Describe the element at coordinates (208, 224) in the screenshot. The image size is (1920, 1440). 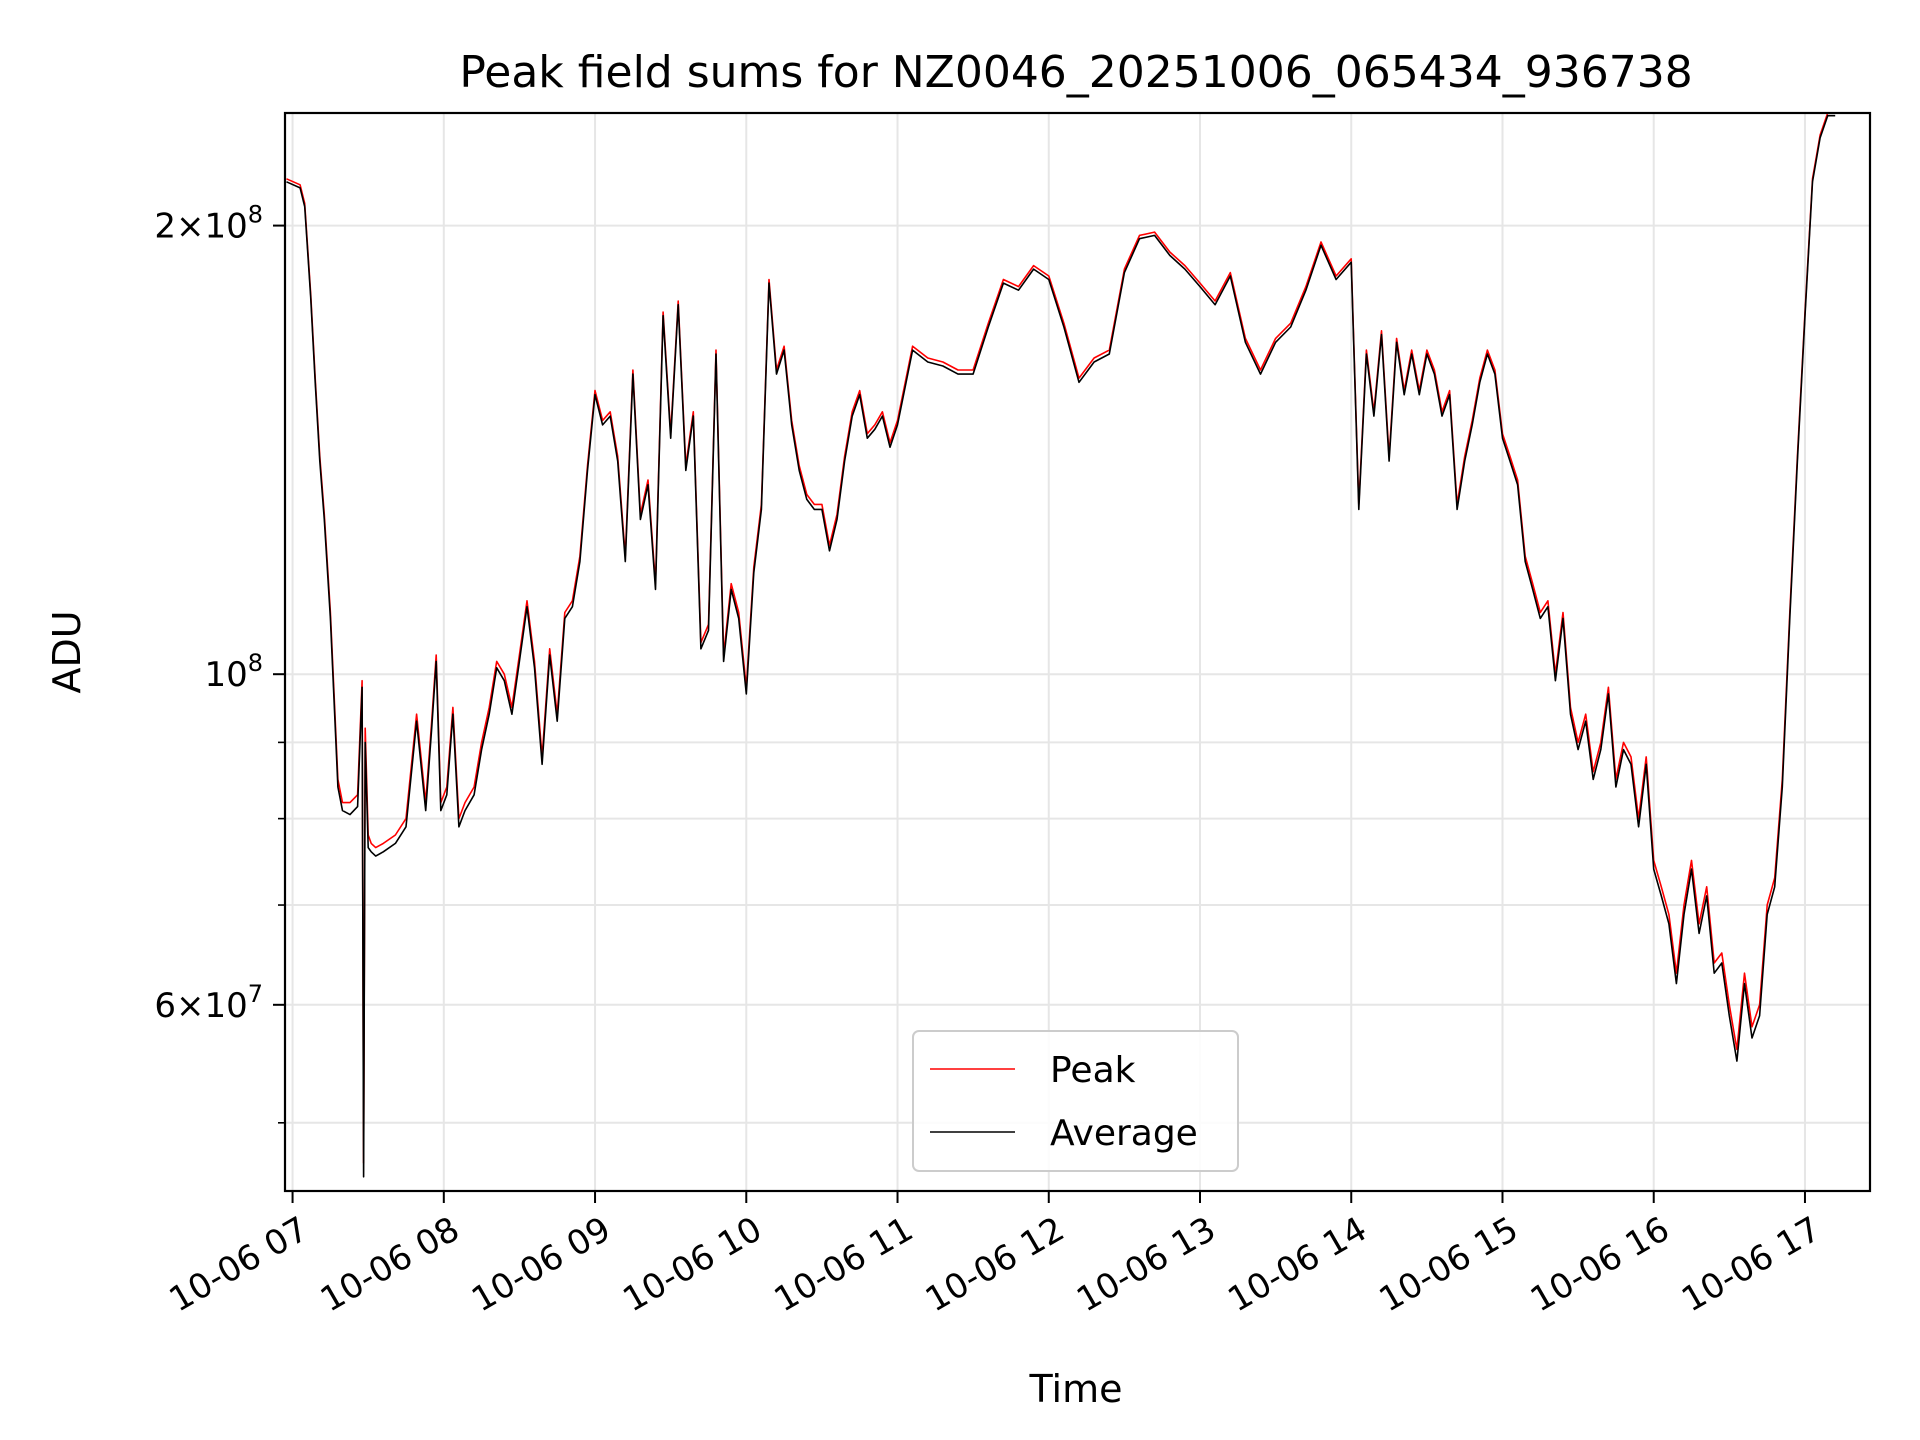
I see `y-tick-label: 2×108` at that location.